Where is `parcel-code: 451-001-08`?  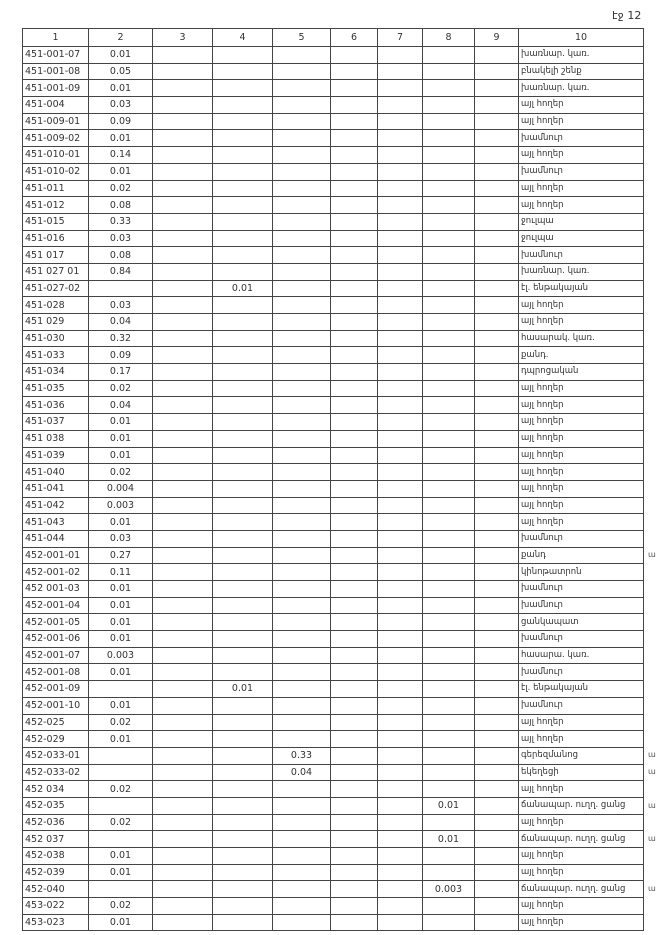 parcel-code: 451-001-08 is located at coordinates (55, 71).